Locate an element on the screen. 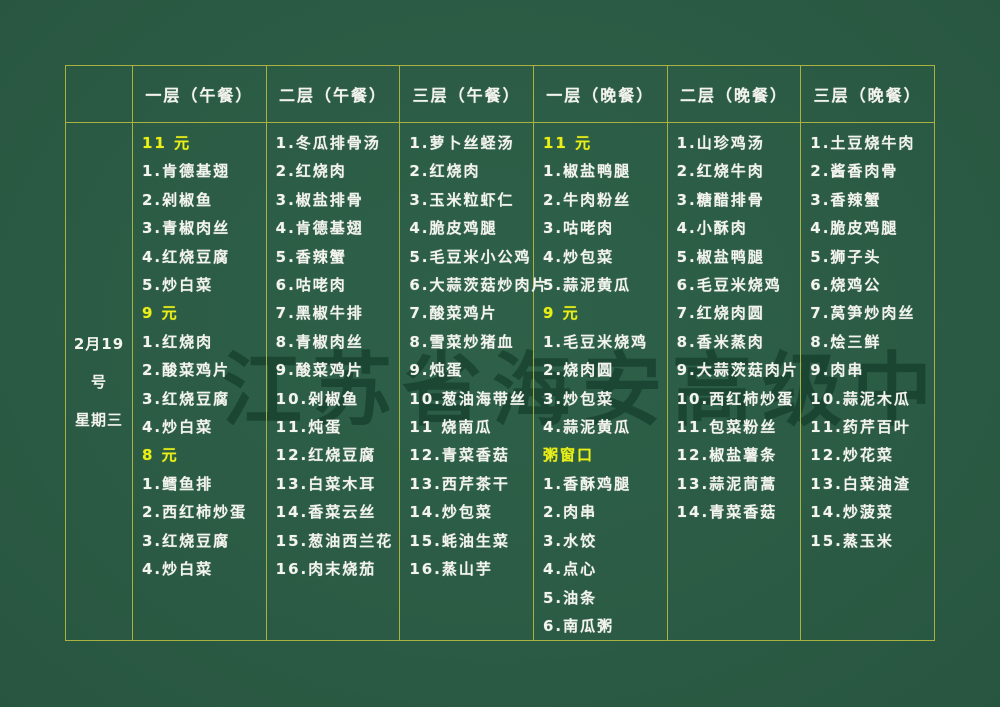 This screenshot has height=707, width=1000. menu-item: 11.炖蛋 is located at coordinates (309, 427).